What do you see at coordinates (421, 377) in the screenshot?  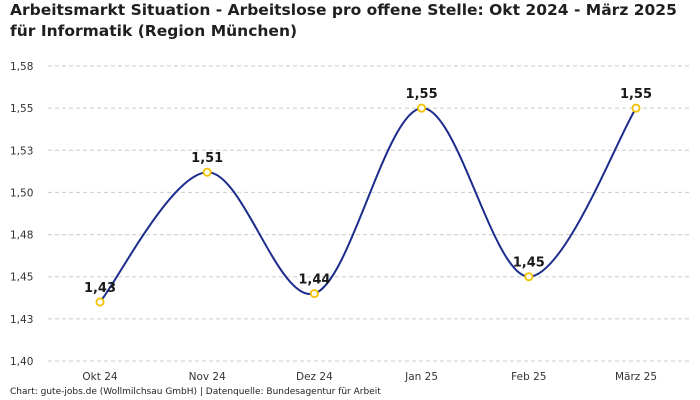 I see `x-tick-label: Jan 25` at bounding box center [421, 377].